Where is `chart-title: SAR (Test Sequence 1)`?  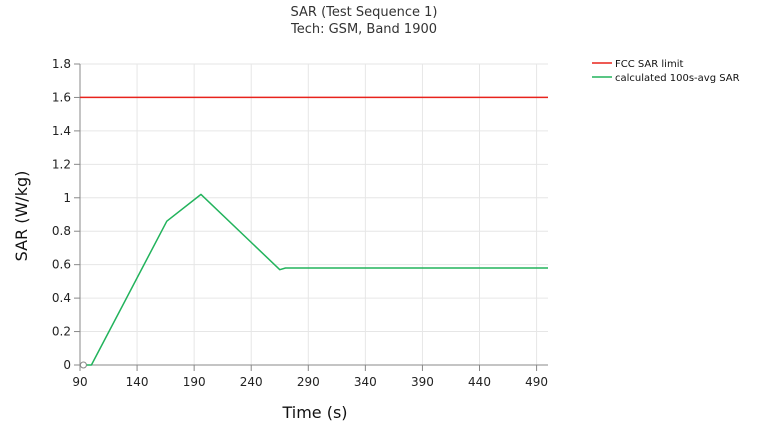
chart-title: SAR (Test Sequence 1) is located at coordinates (364, 12).